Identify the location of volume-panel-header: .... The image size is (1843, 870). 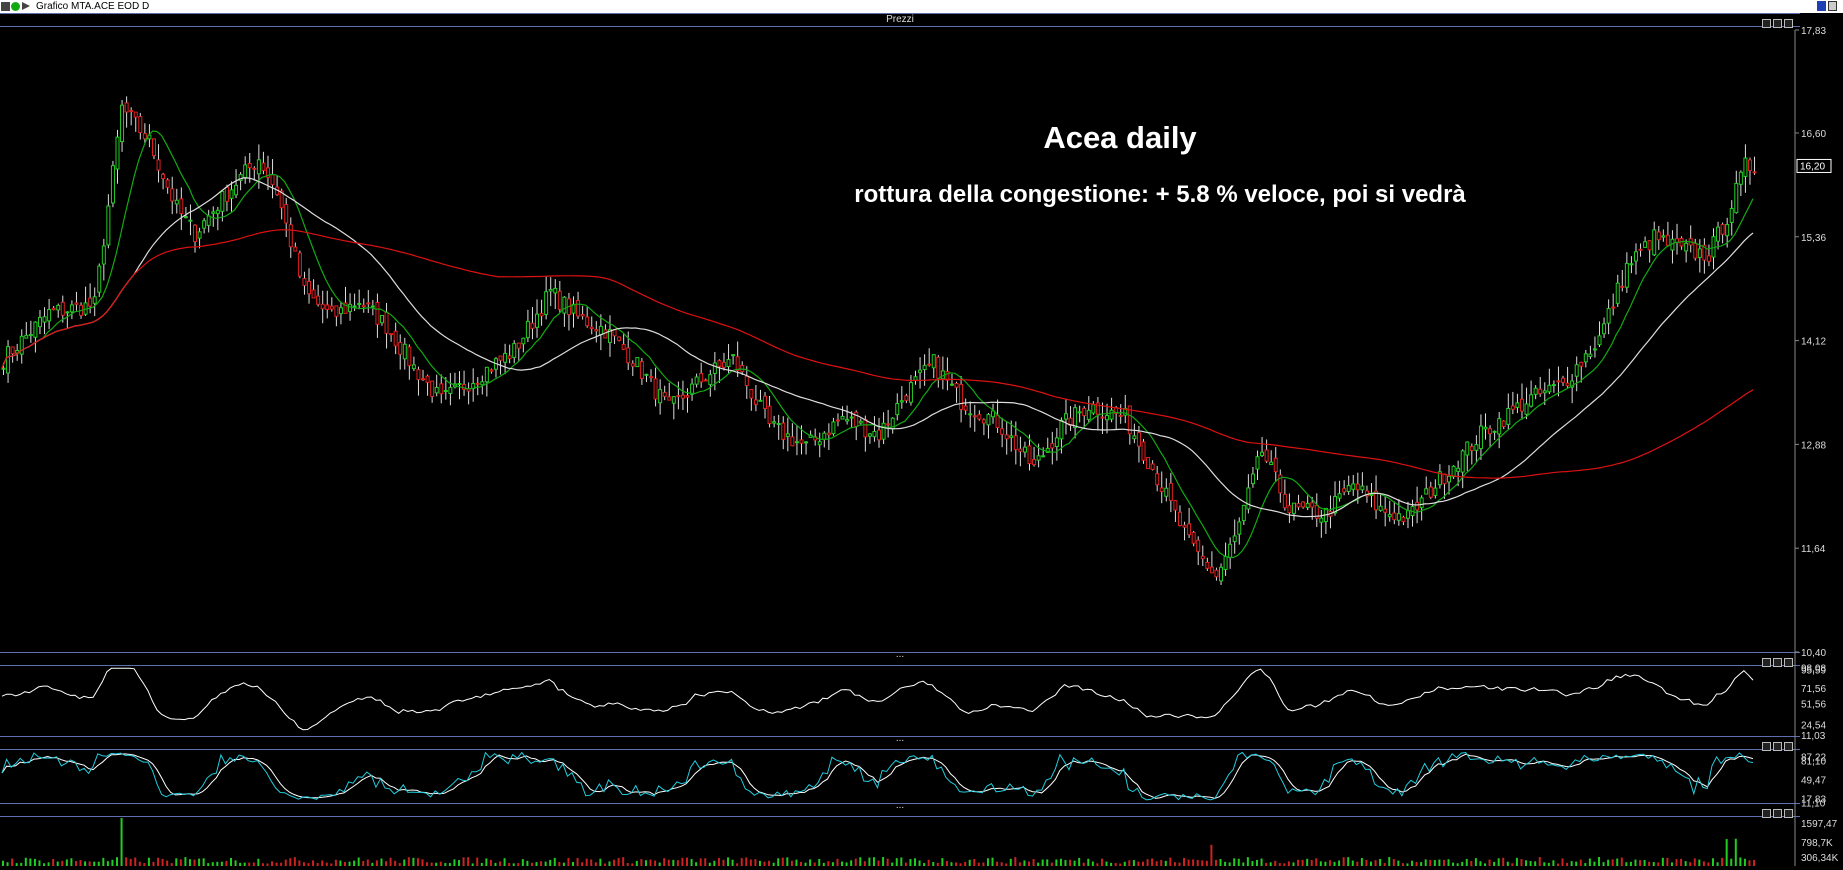
(900, 809).